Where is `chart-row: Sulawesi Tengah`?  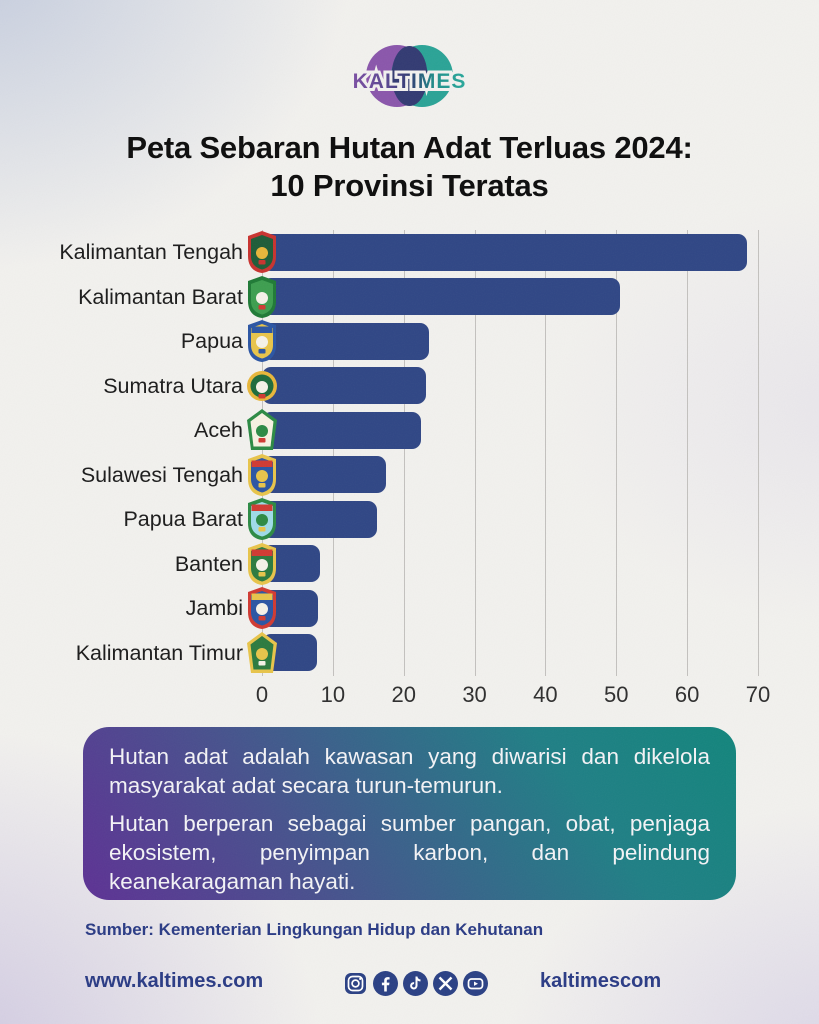 chart-row: Sulawesi Tengah is located at coordinates (409, 475).